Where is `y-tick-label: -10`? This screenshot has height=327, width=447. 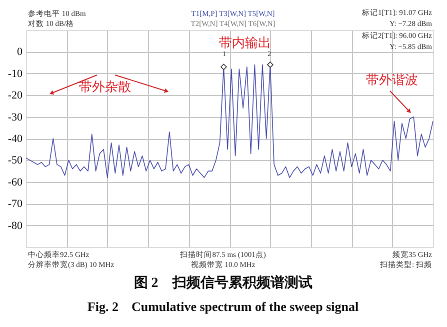 y-tick-label: -10 is located at coordinates (15, 74).